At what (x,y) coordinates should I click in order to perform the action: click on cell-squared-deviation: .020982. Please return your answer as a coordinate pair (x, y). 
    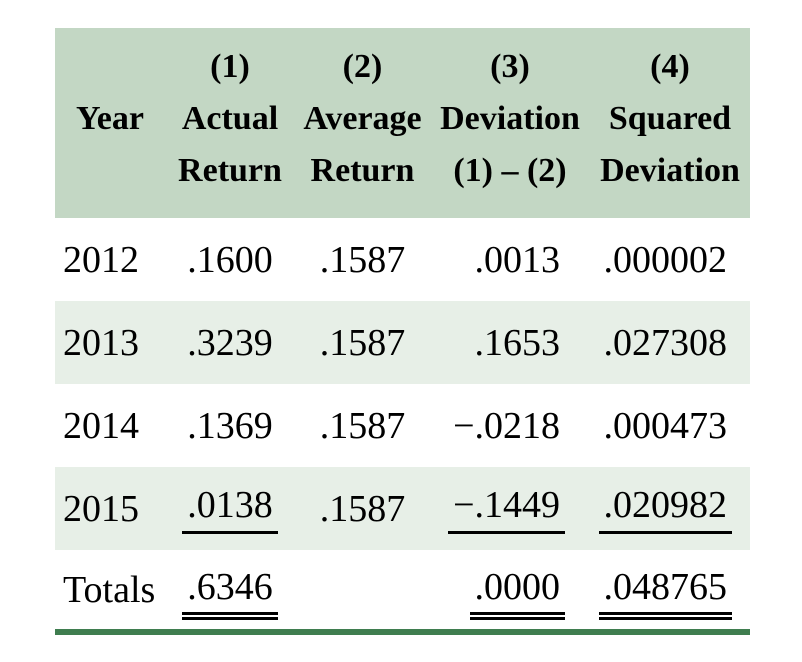
    Looking at the image, I should click on (670, 508).